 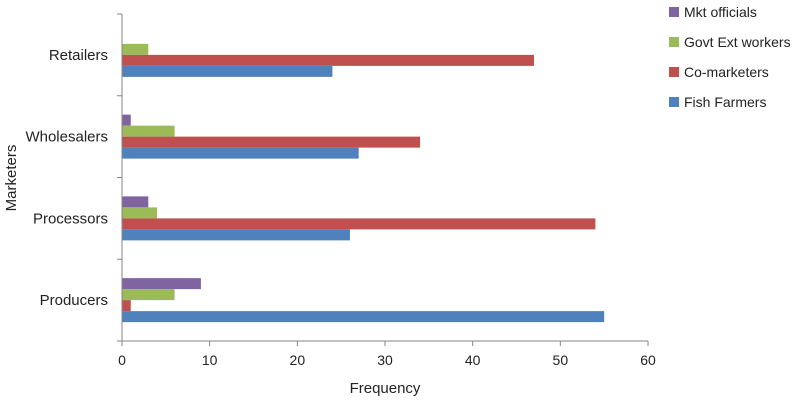 I want to click on bar-wholesalers-co-marketers, so click(x=271, y=142).